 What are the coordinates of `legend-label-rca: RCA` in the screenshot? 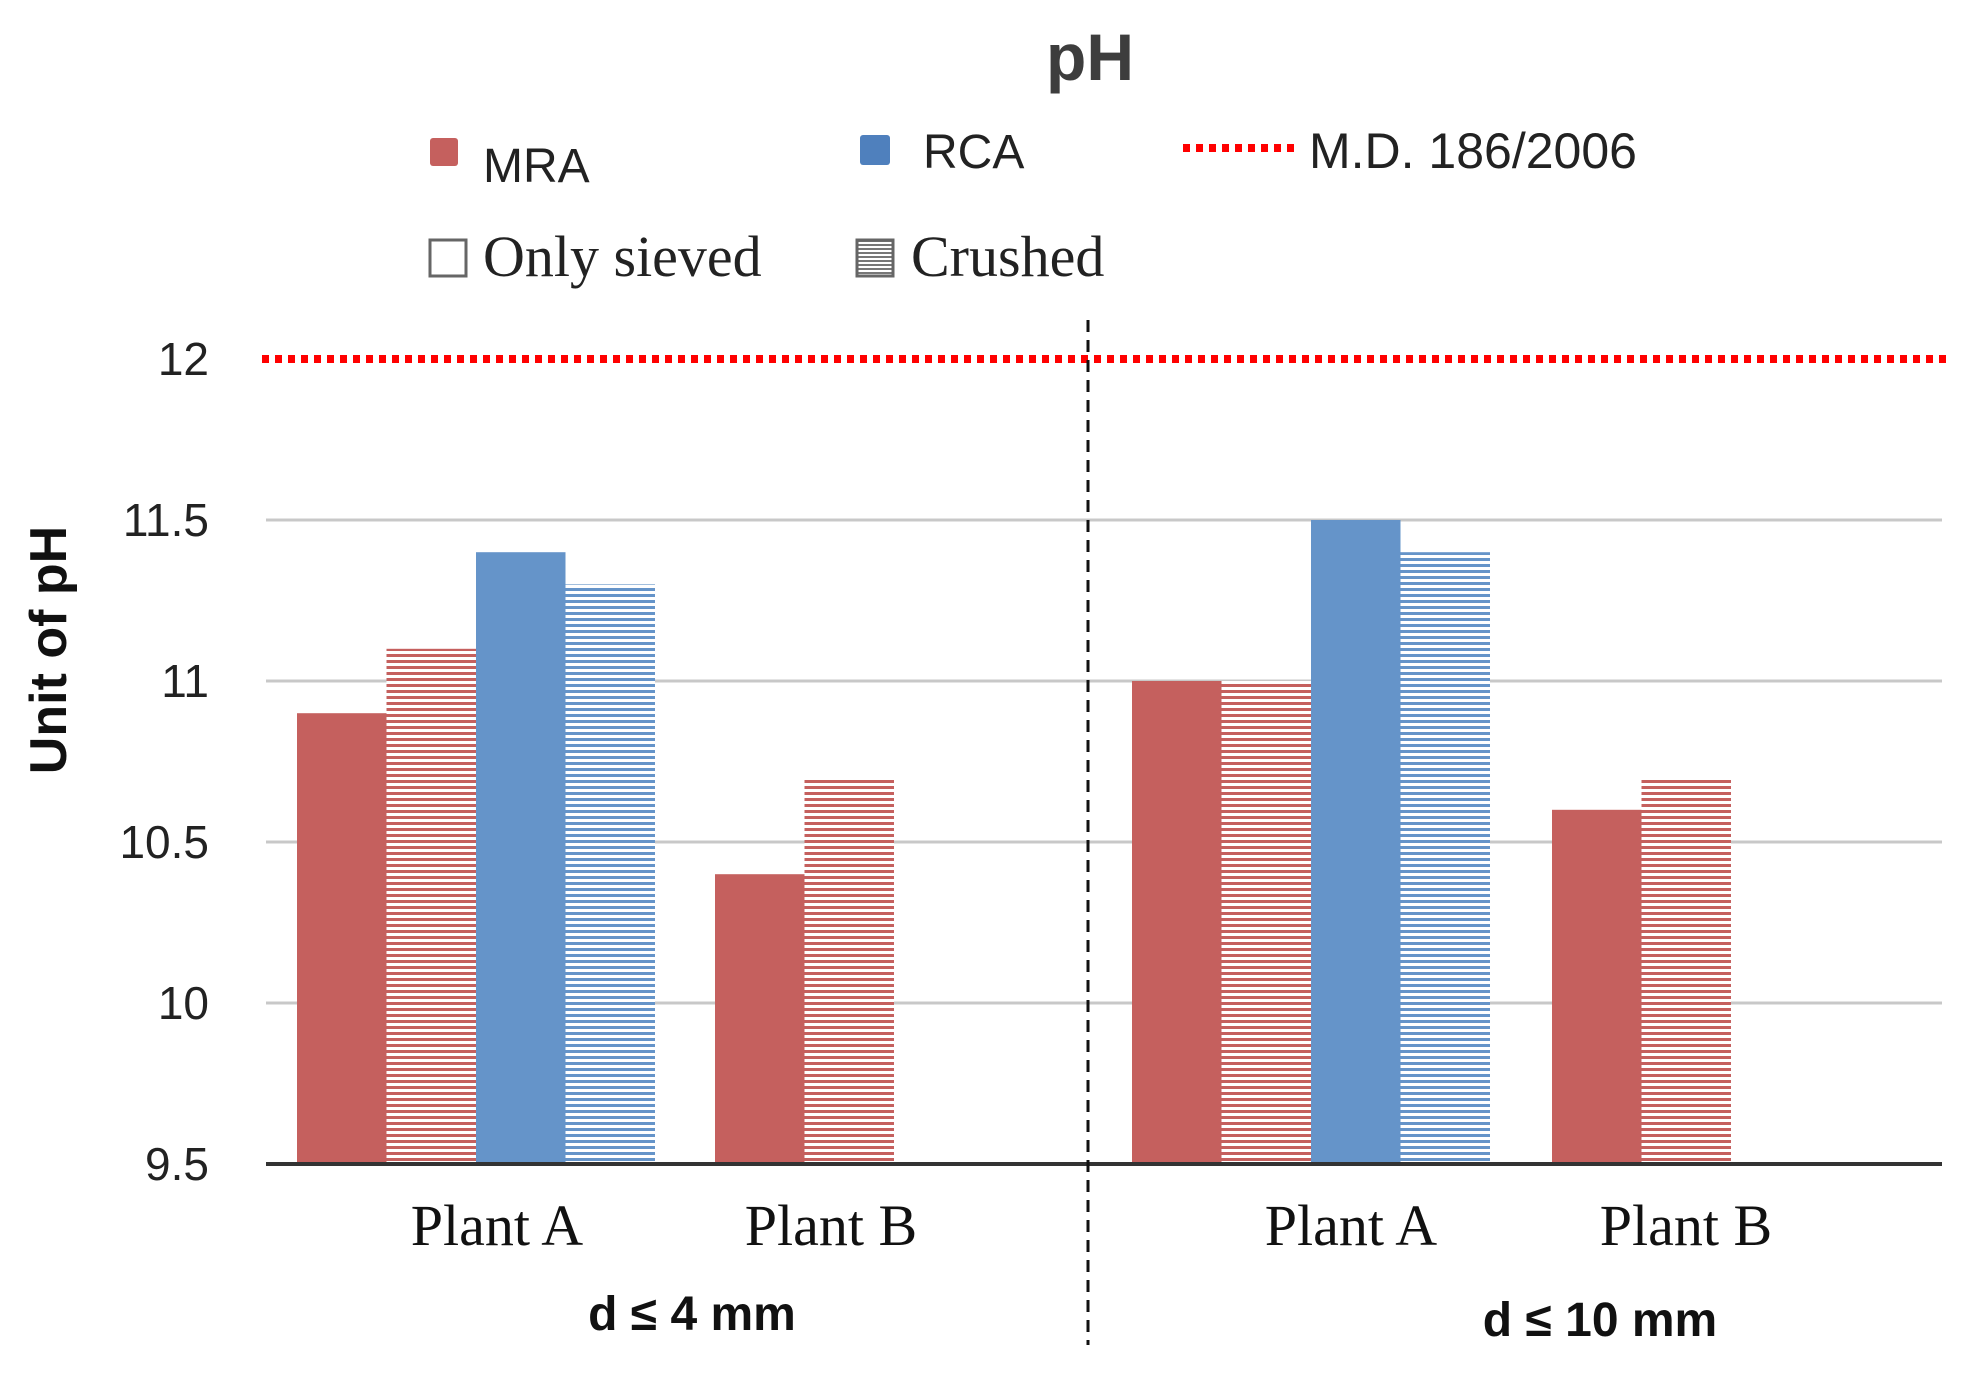 It's located at (973, 152).